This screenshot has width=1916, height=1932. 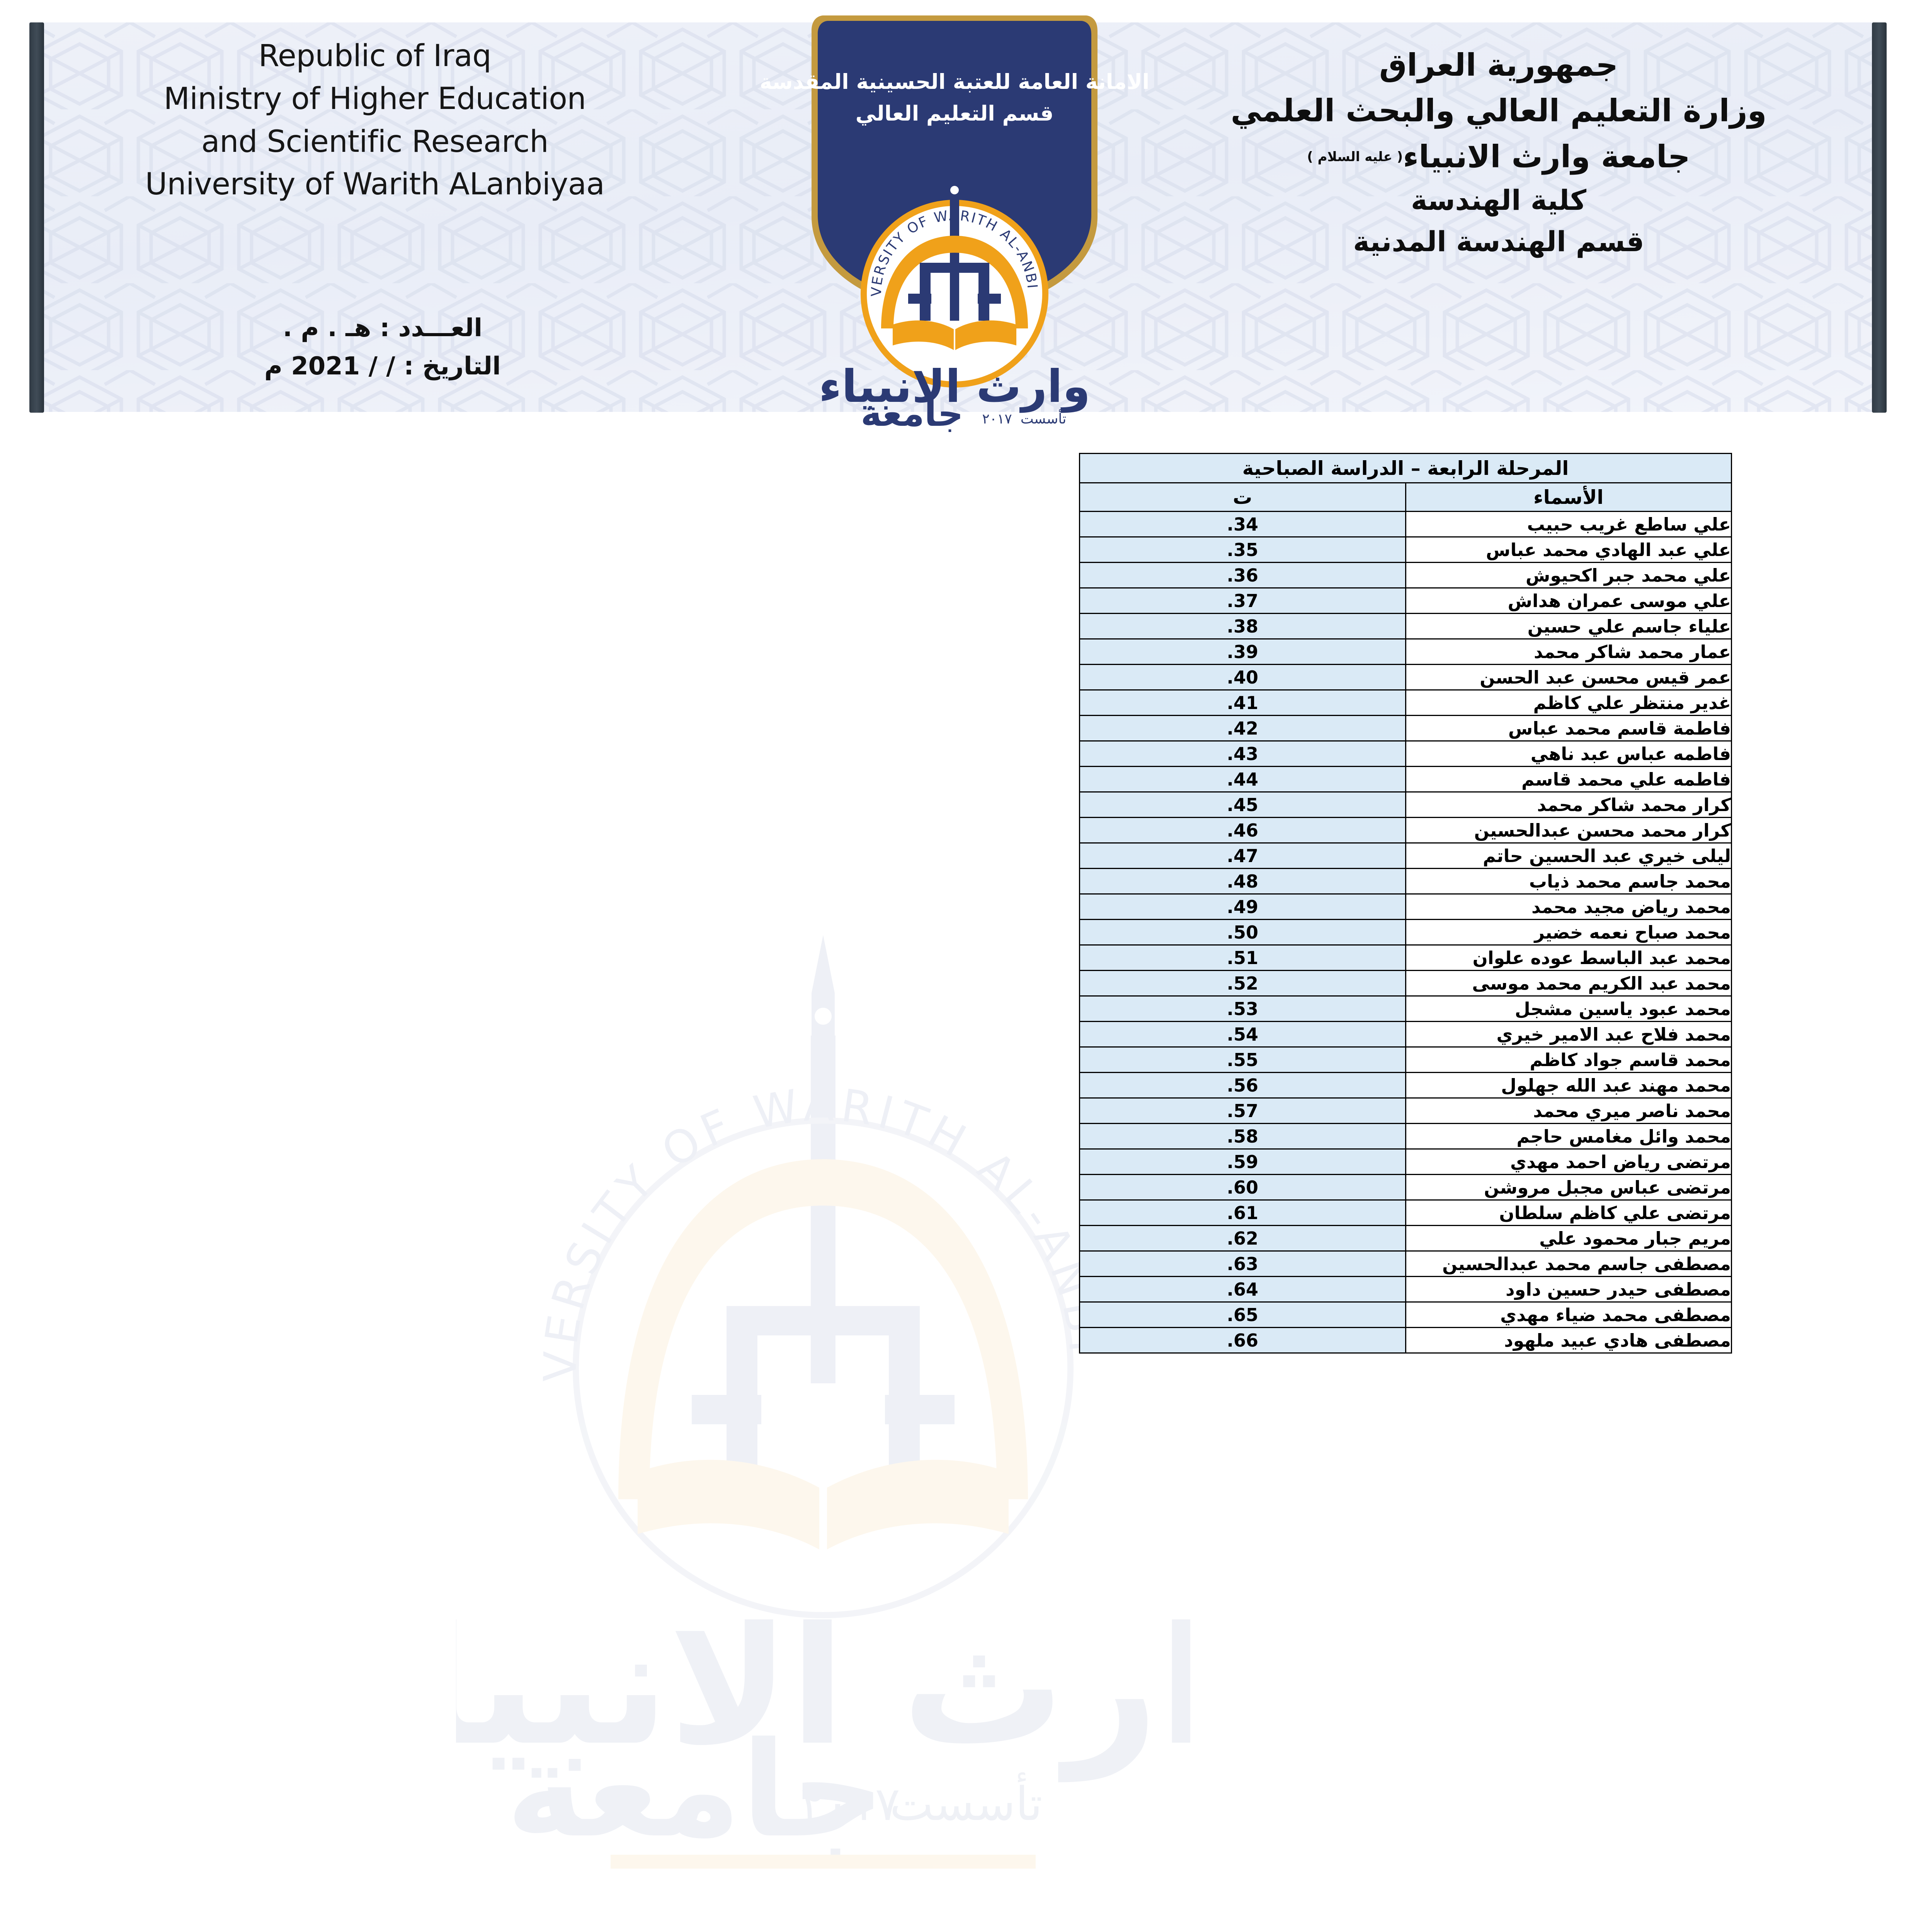 I want to click on table-row: مرتضى عباس مجبل مروشن .60, so click(x=1405, y=1187).